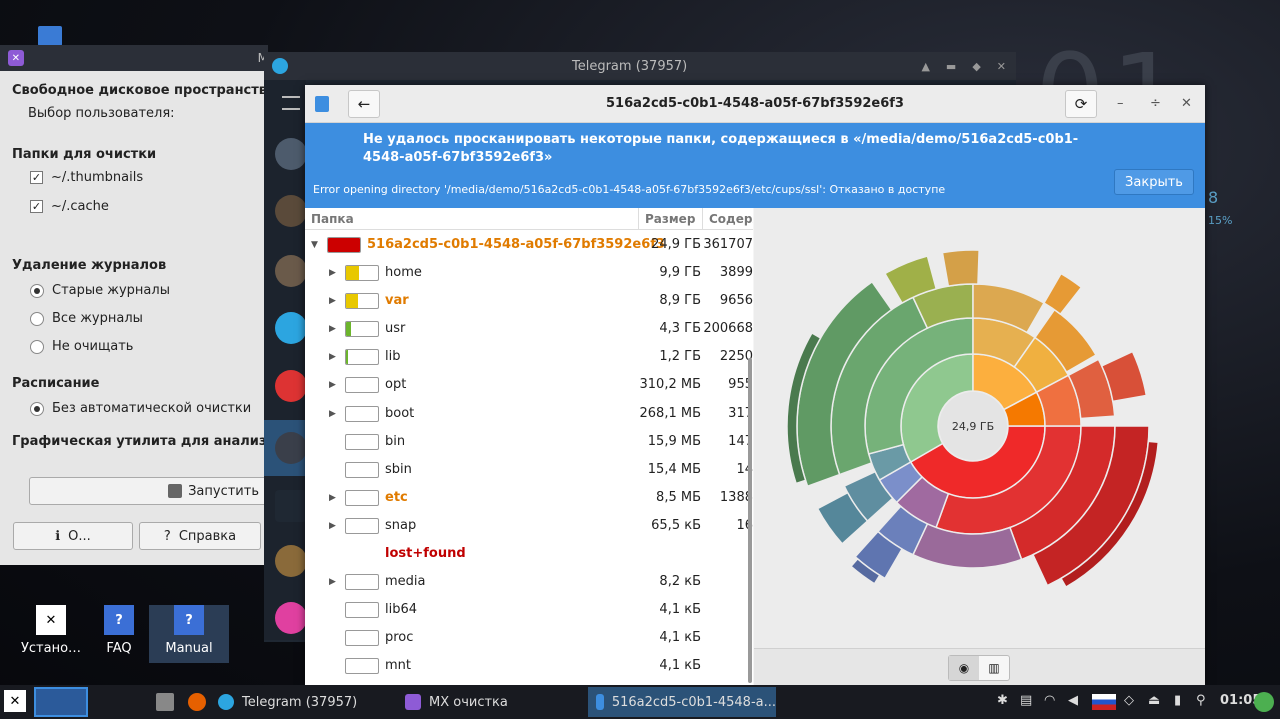 The width and height of the screenshot is (1280, 719). Describe the element at coordinates (1104, 702) in the screenshot. I see `keyboard-layout-flag-icon` at that location.